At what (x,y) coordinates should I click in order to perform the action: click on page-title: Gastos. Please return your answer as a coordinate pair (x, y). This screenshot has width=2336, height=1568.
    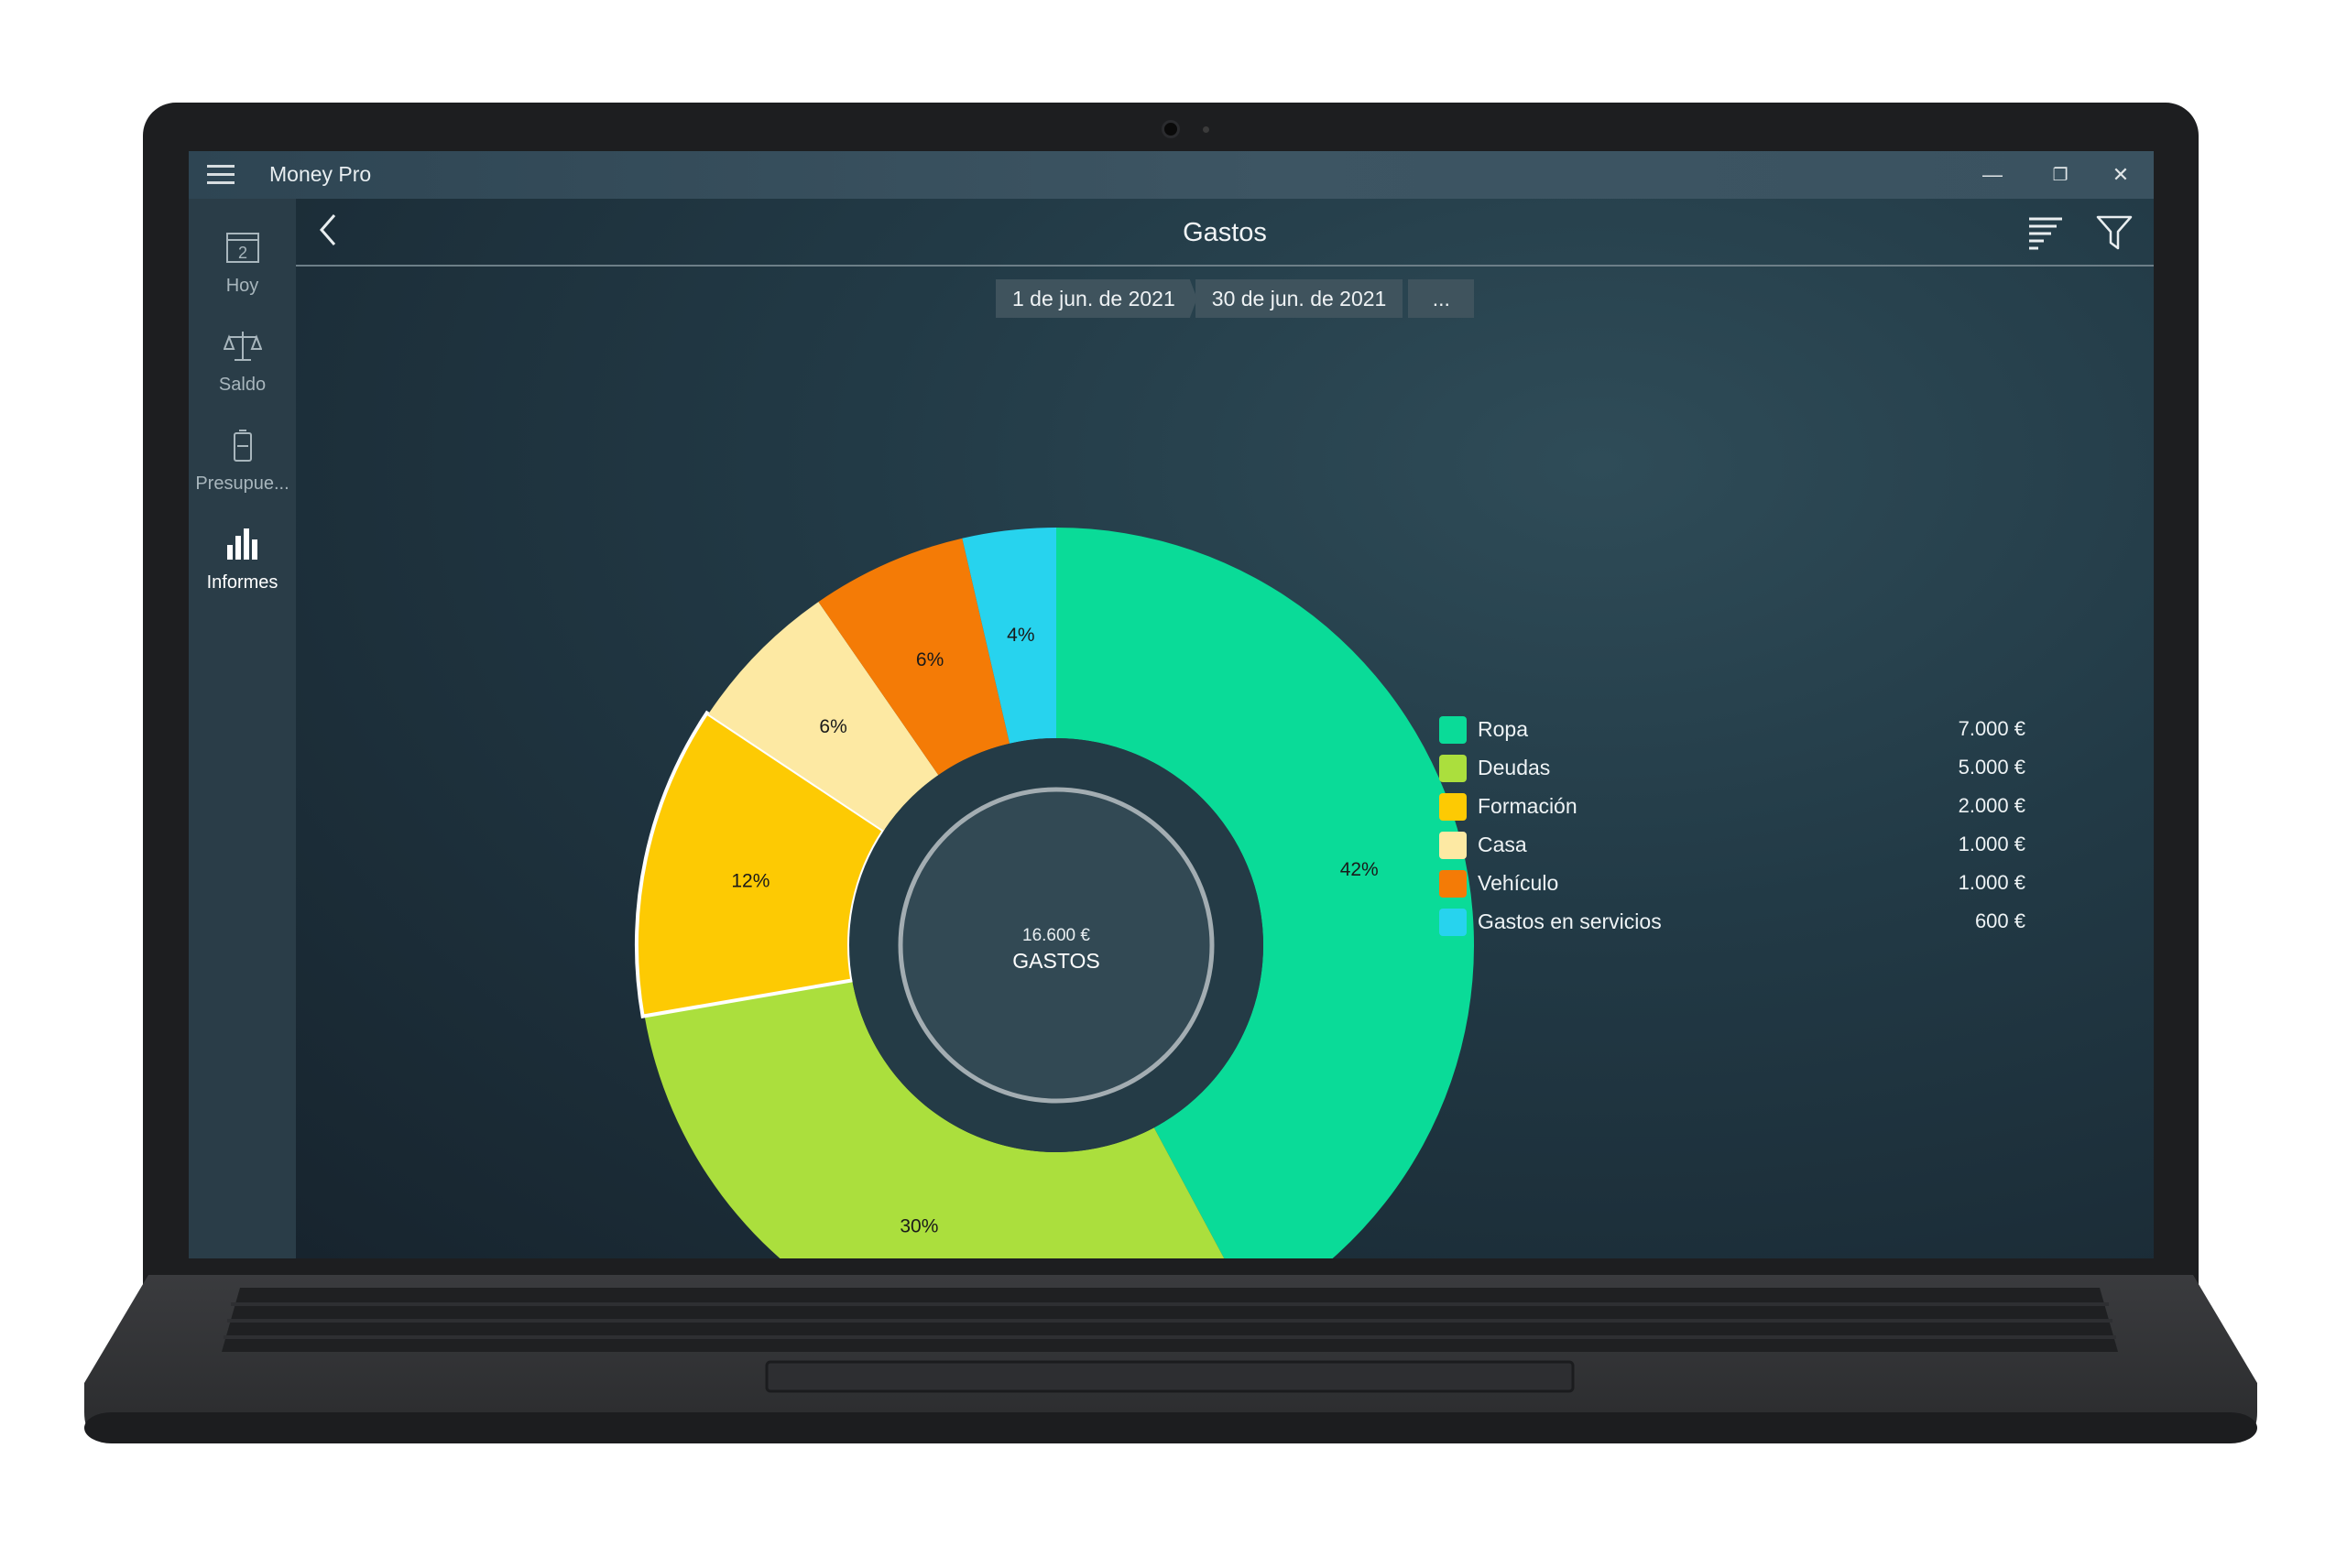
    Looking at the image, I should click on (1225, 232).